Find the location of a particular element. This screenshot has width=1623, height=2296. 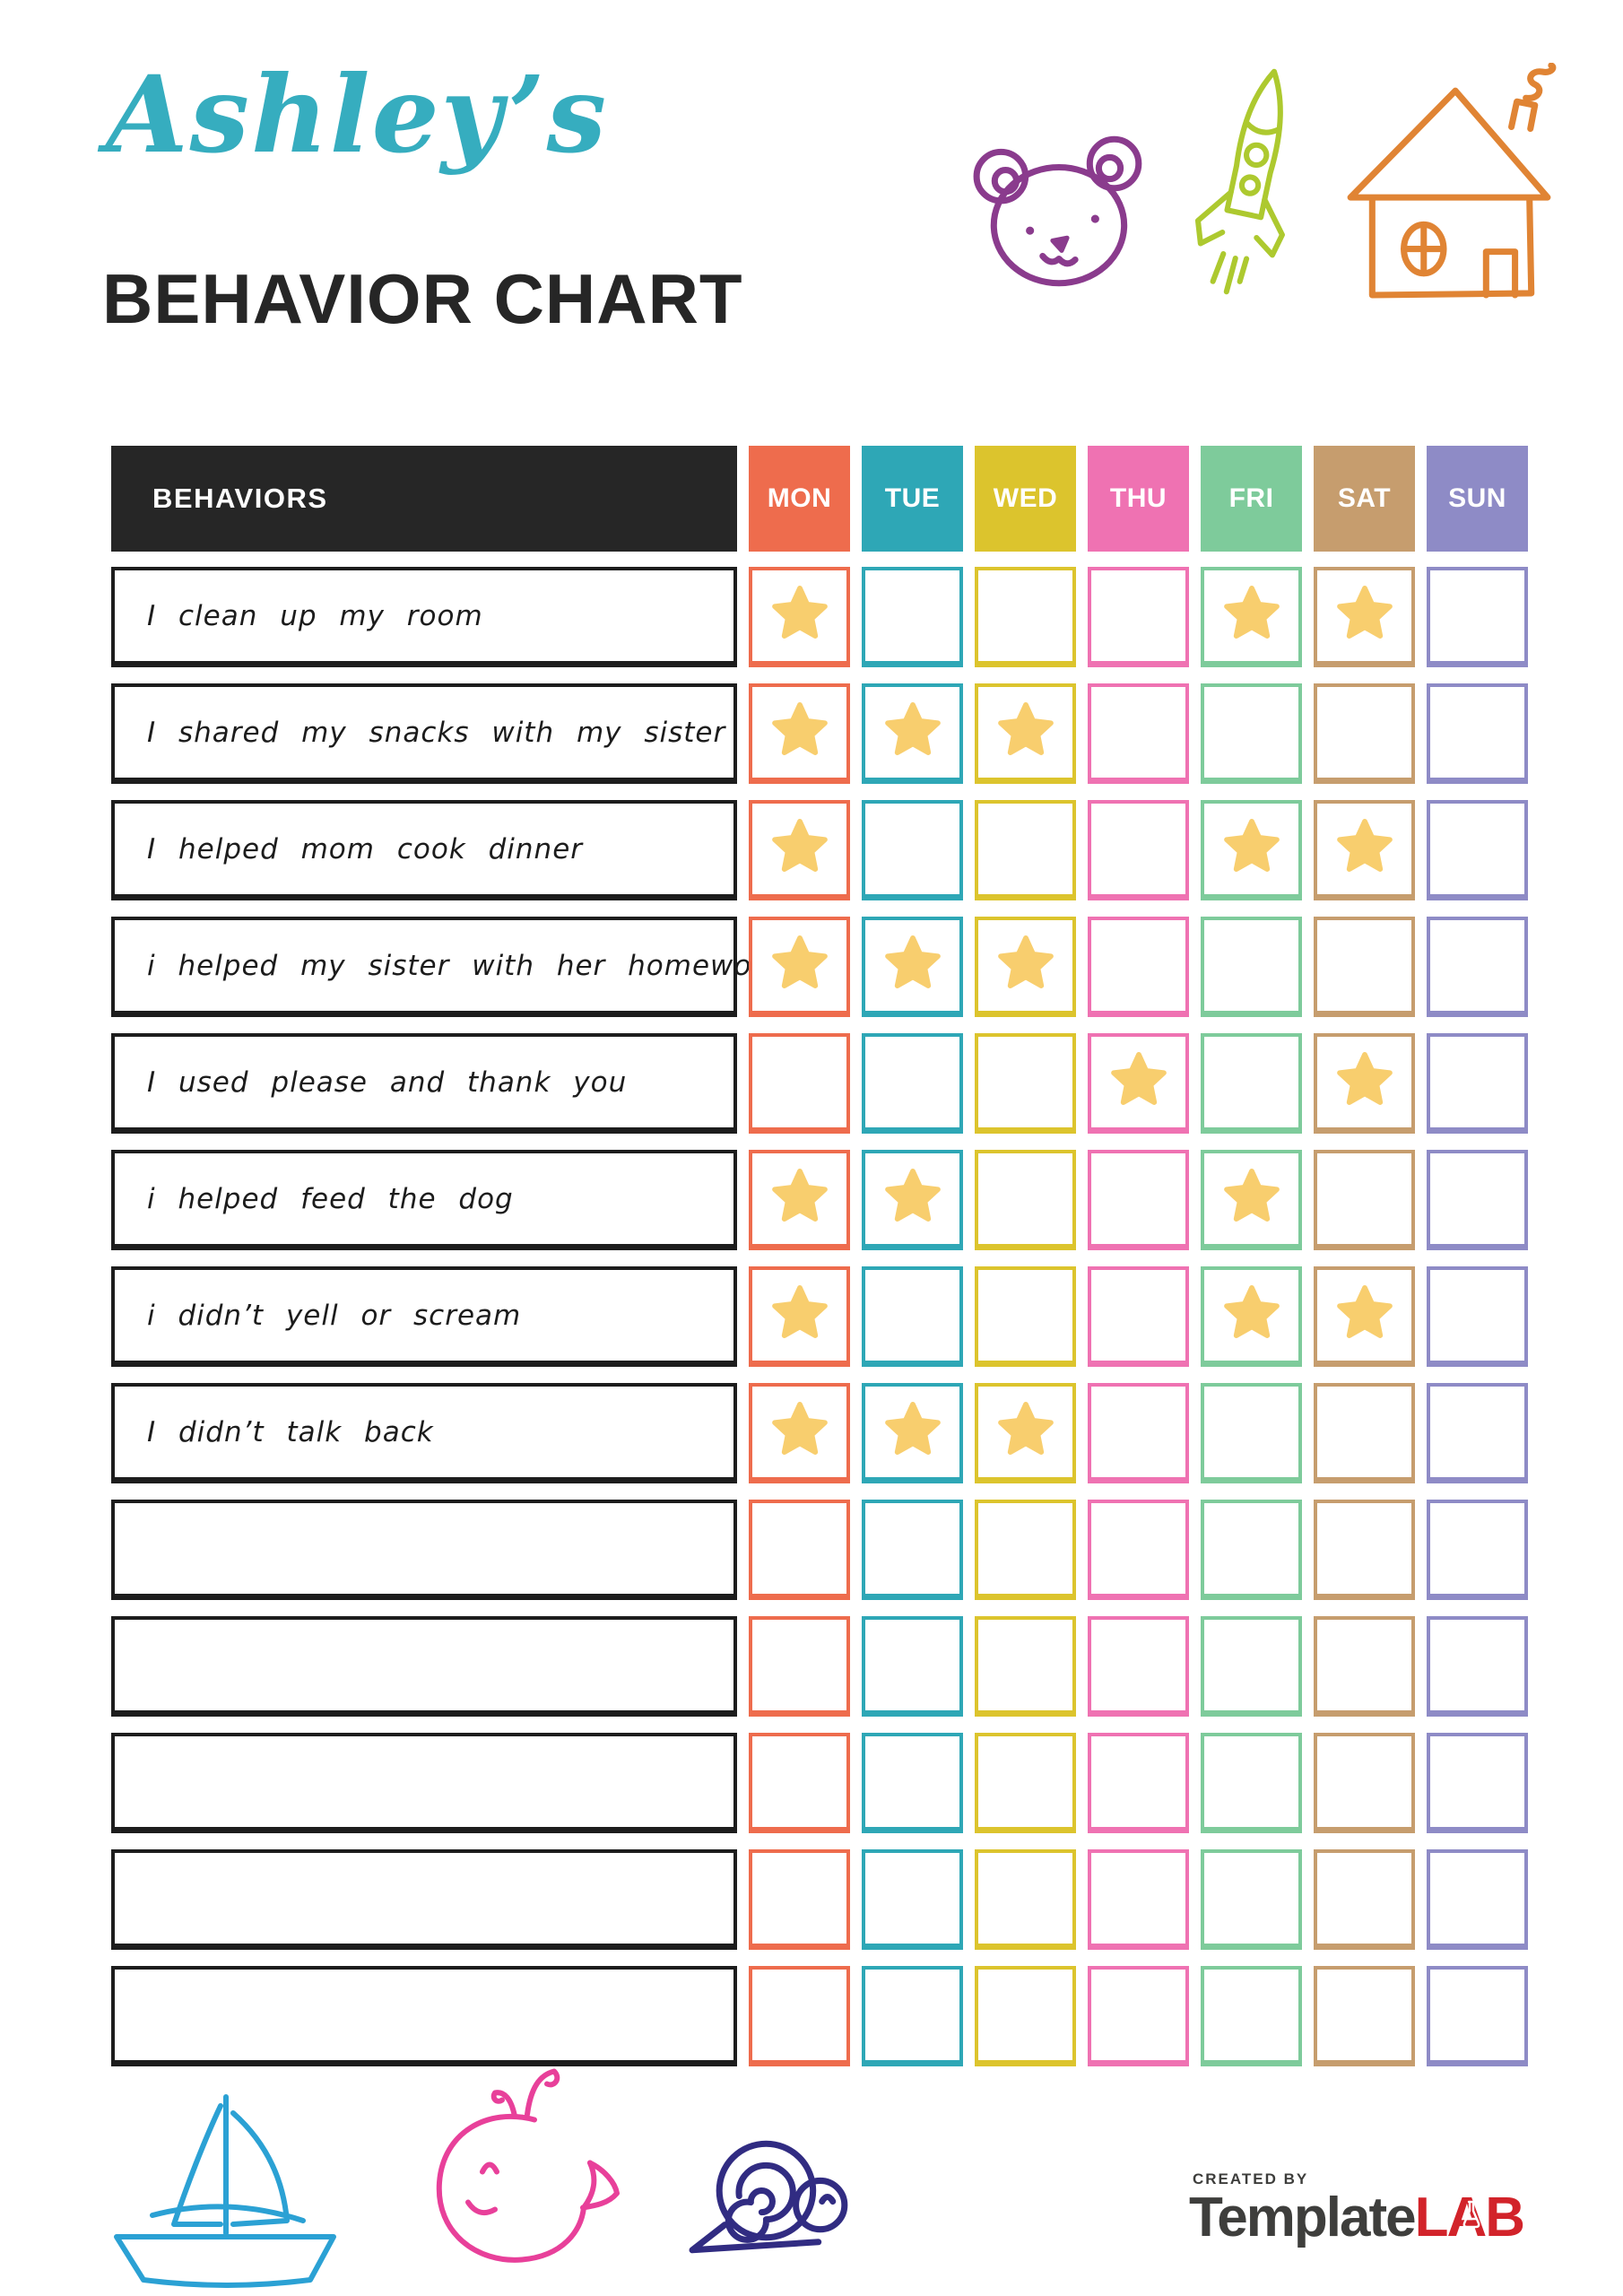

behavior-label: I shared my snacks with my sister is located at coordinates (436, 732).